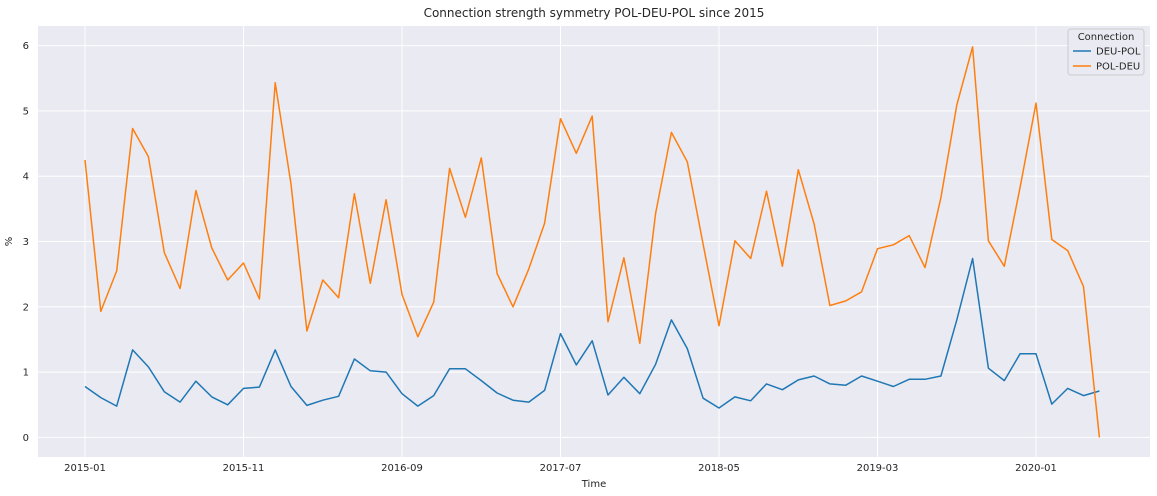  Describe the element at coordinates (26, 242) in the screenshot. I see `y-tick-label: 3` at that location.